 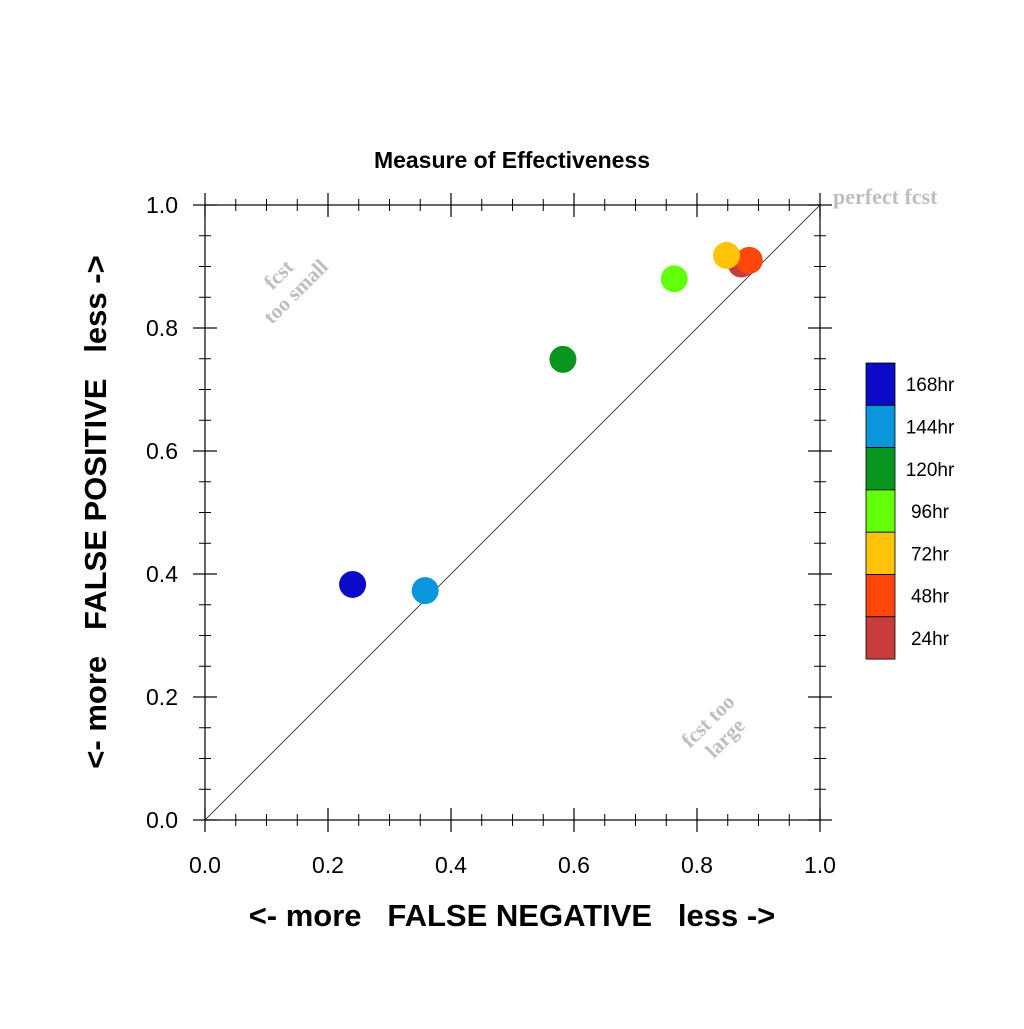 I want to click on x-tick-label: 0.6, so click(x=574, y=865).